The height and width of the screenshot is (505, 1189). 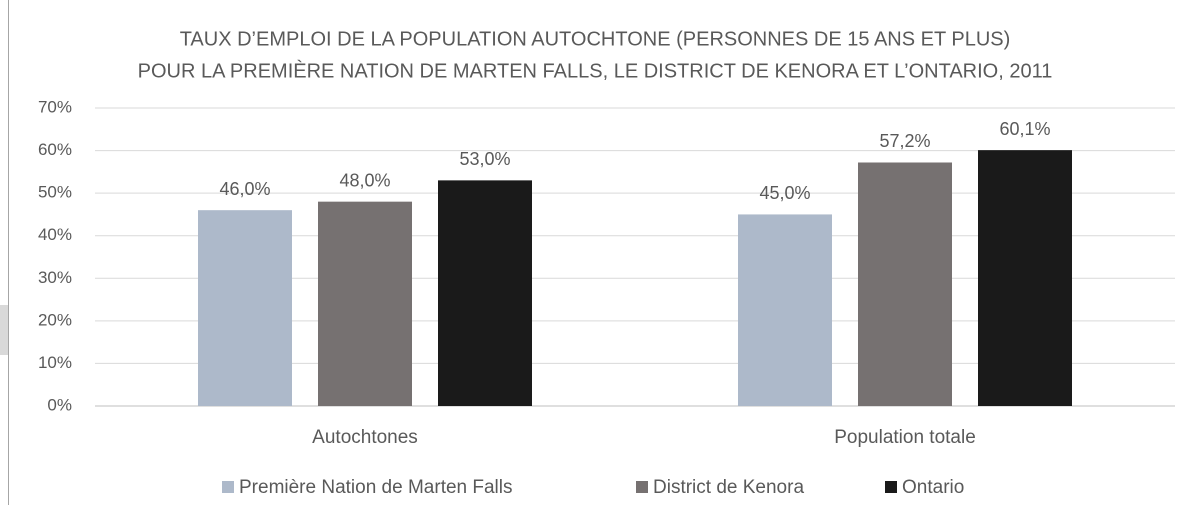 I want to click on y-tick-label: 70%, so click(x=55, y=106).